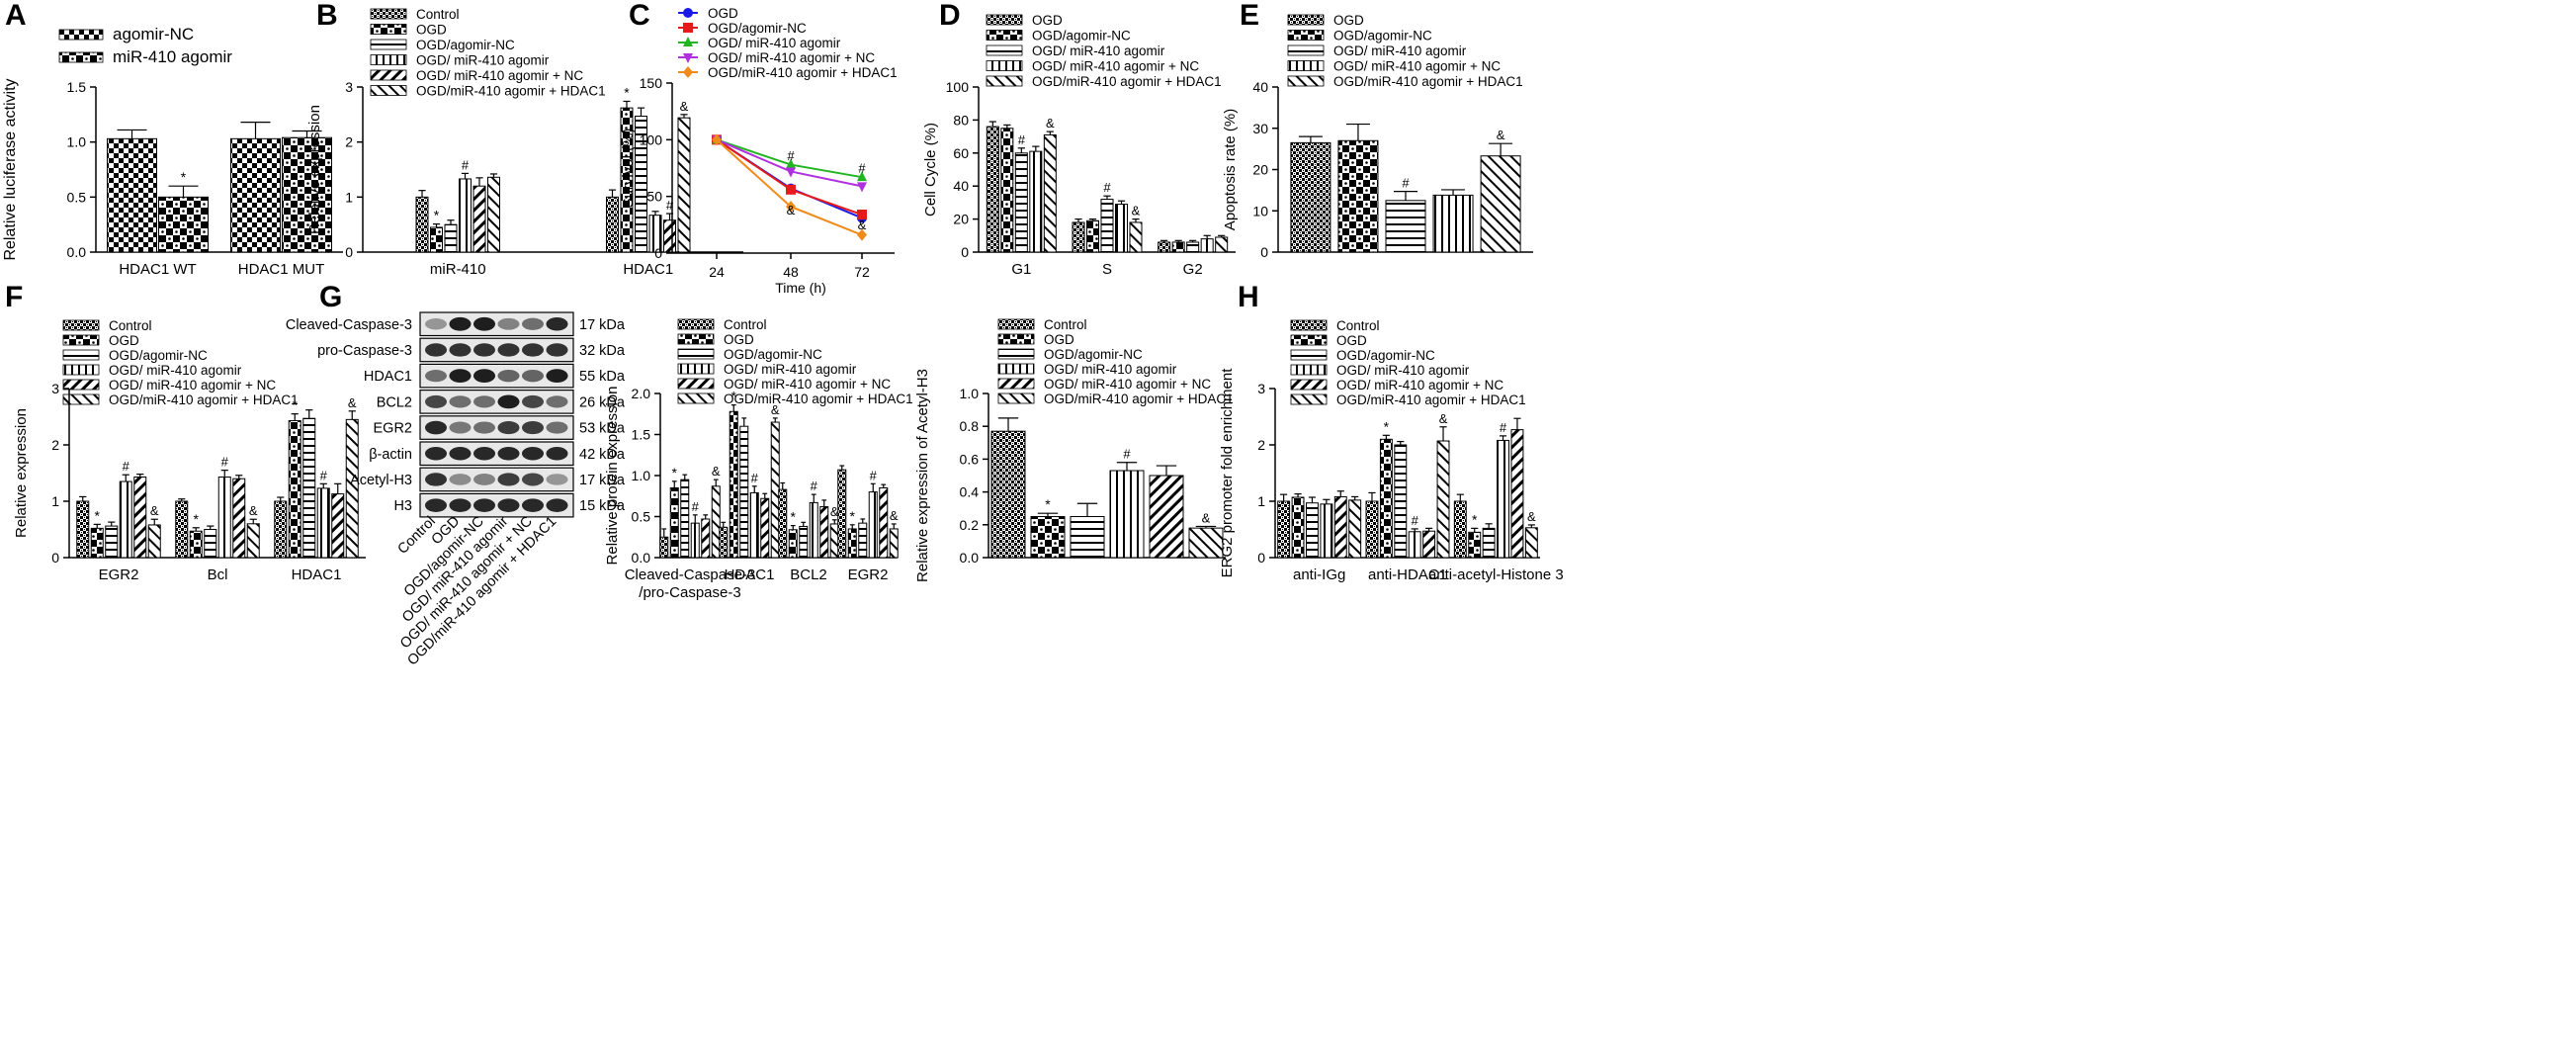 The width and height of the screenshot is (2576, 1046). I want to click on y-tick-label: 1, so click(349, 197).